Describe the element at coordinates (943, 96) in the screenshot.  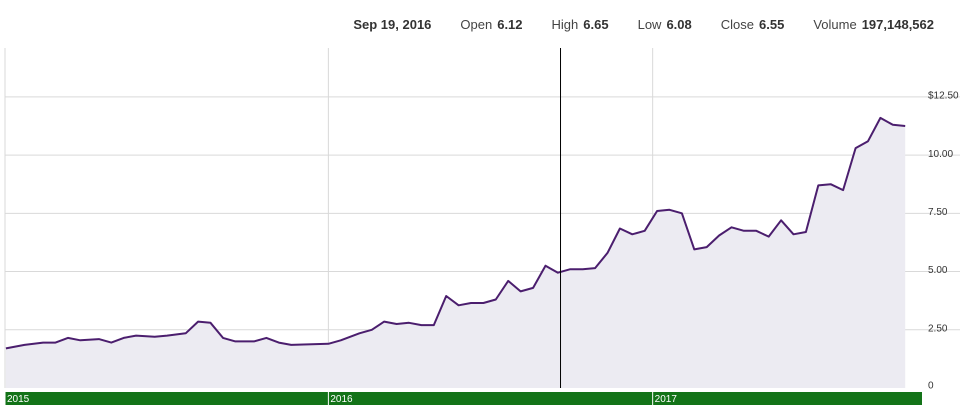
I see `y-tick-label: $12.50` at that location.